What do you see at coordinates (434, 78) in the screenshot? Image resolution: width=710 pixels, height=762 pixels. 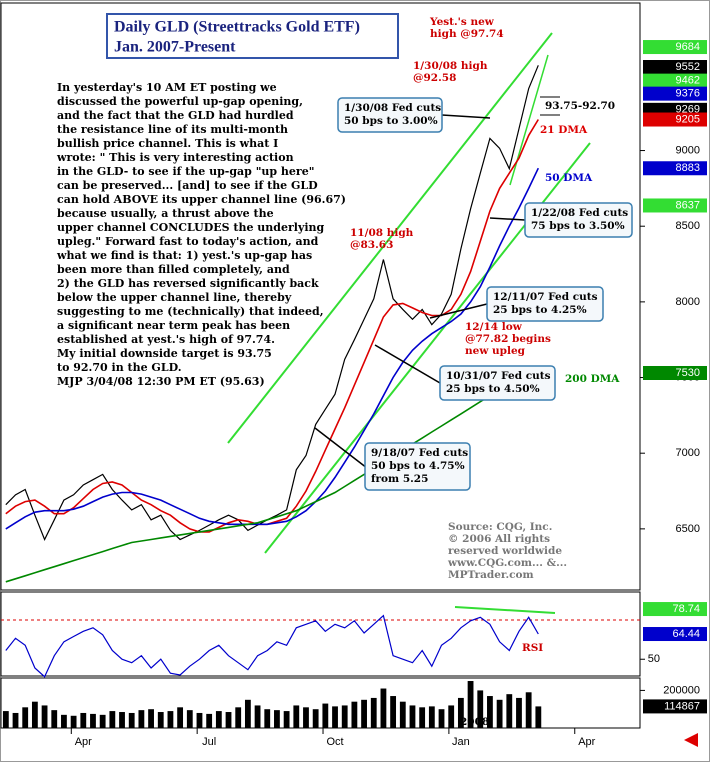 I see `note-text: @92.58` at bounding box center [434, 78].